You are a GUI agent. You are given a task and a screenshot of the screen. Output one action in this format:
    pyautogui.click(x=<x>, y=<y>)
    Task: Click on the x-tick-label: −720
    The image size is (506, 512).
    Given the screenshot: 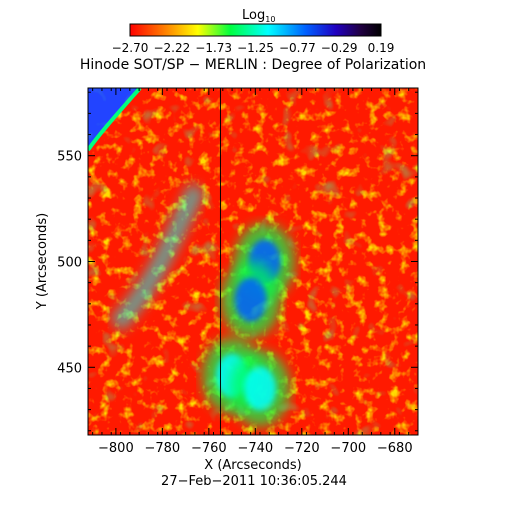 What is the action you would take?
    pyautogui.click(x=302, y=448)
    